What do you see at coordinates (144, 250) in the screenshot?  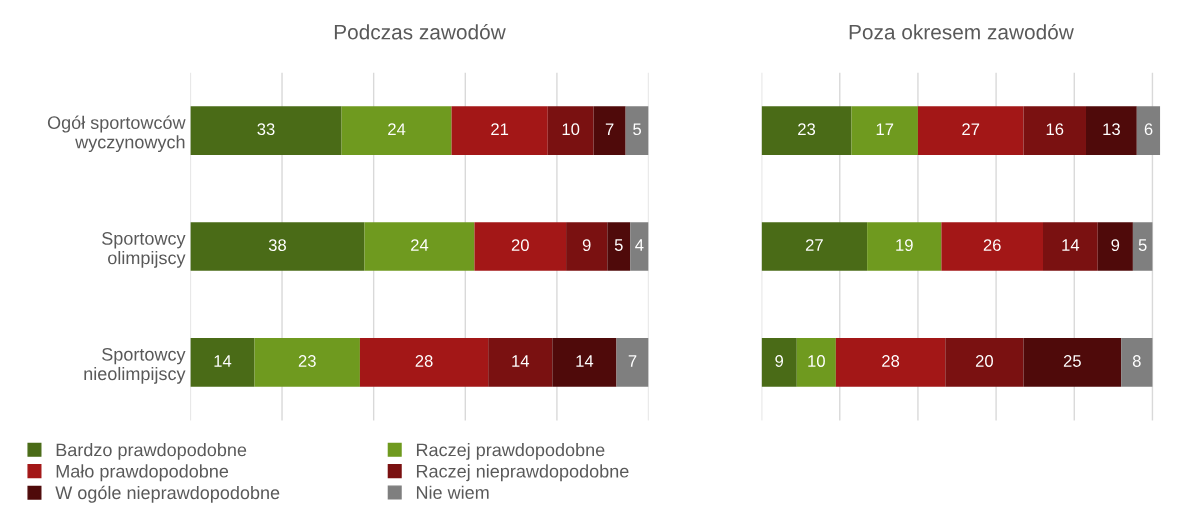 I see `y-tick-label: Sportowcy olimpijscy` at bounding box center [144, 250].